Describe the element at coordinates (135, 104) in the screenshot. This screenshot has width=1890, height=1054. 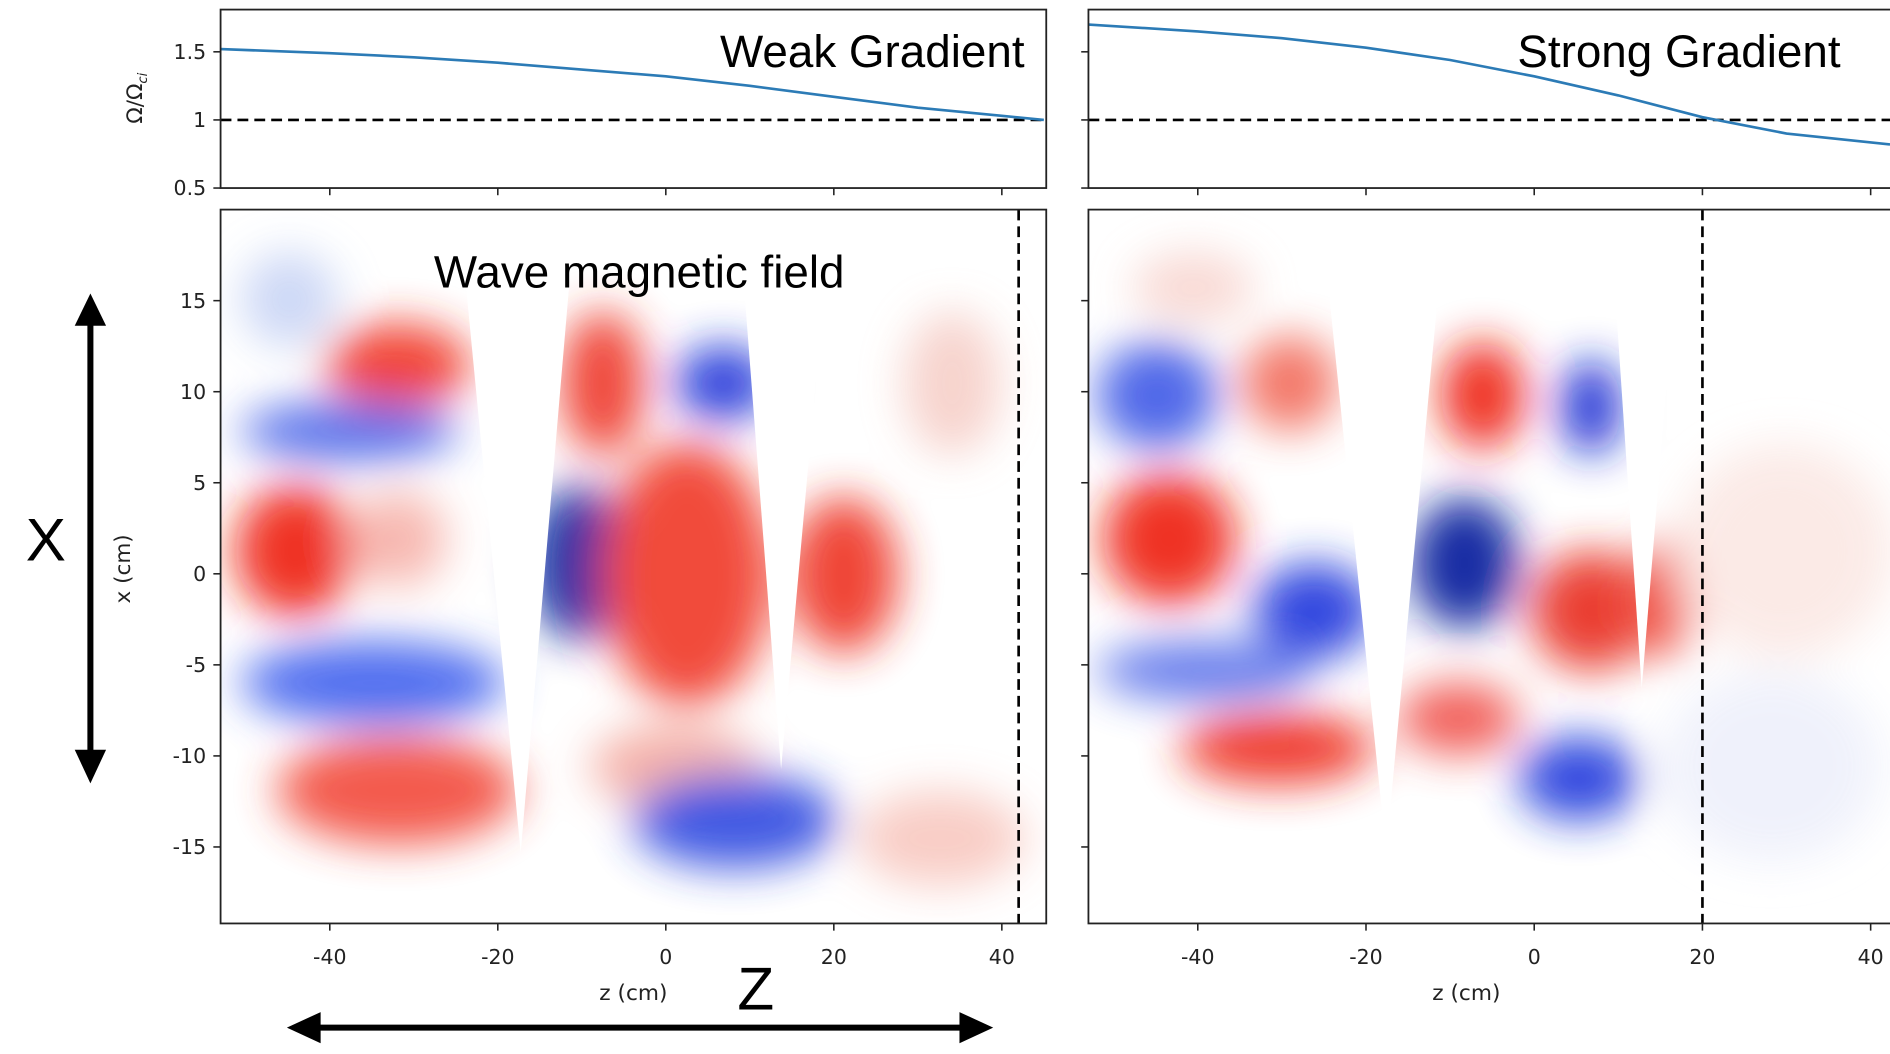
I see `y-label-main: Ω/Ω` at that location.